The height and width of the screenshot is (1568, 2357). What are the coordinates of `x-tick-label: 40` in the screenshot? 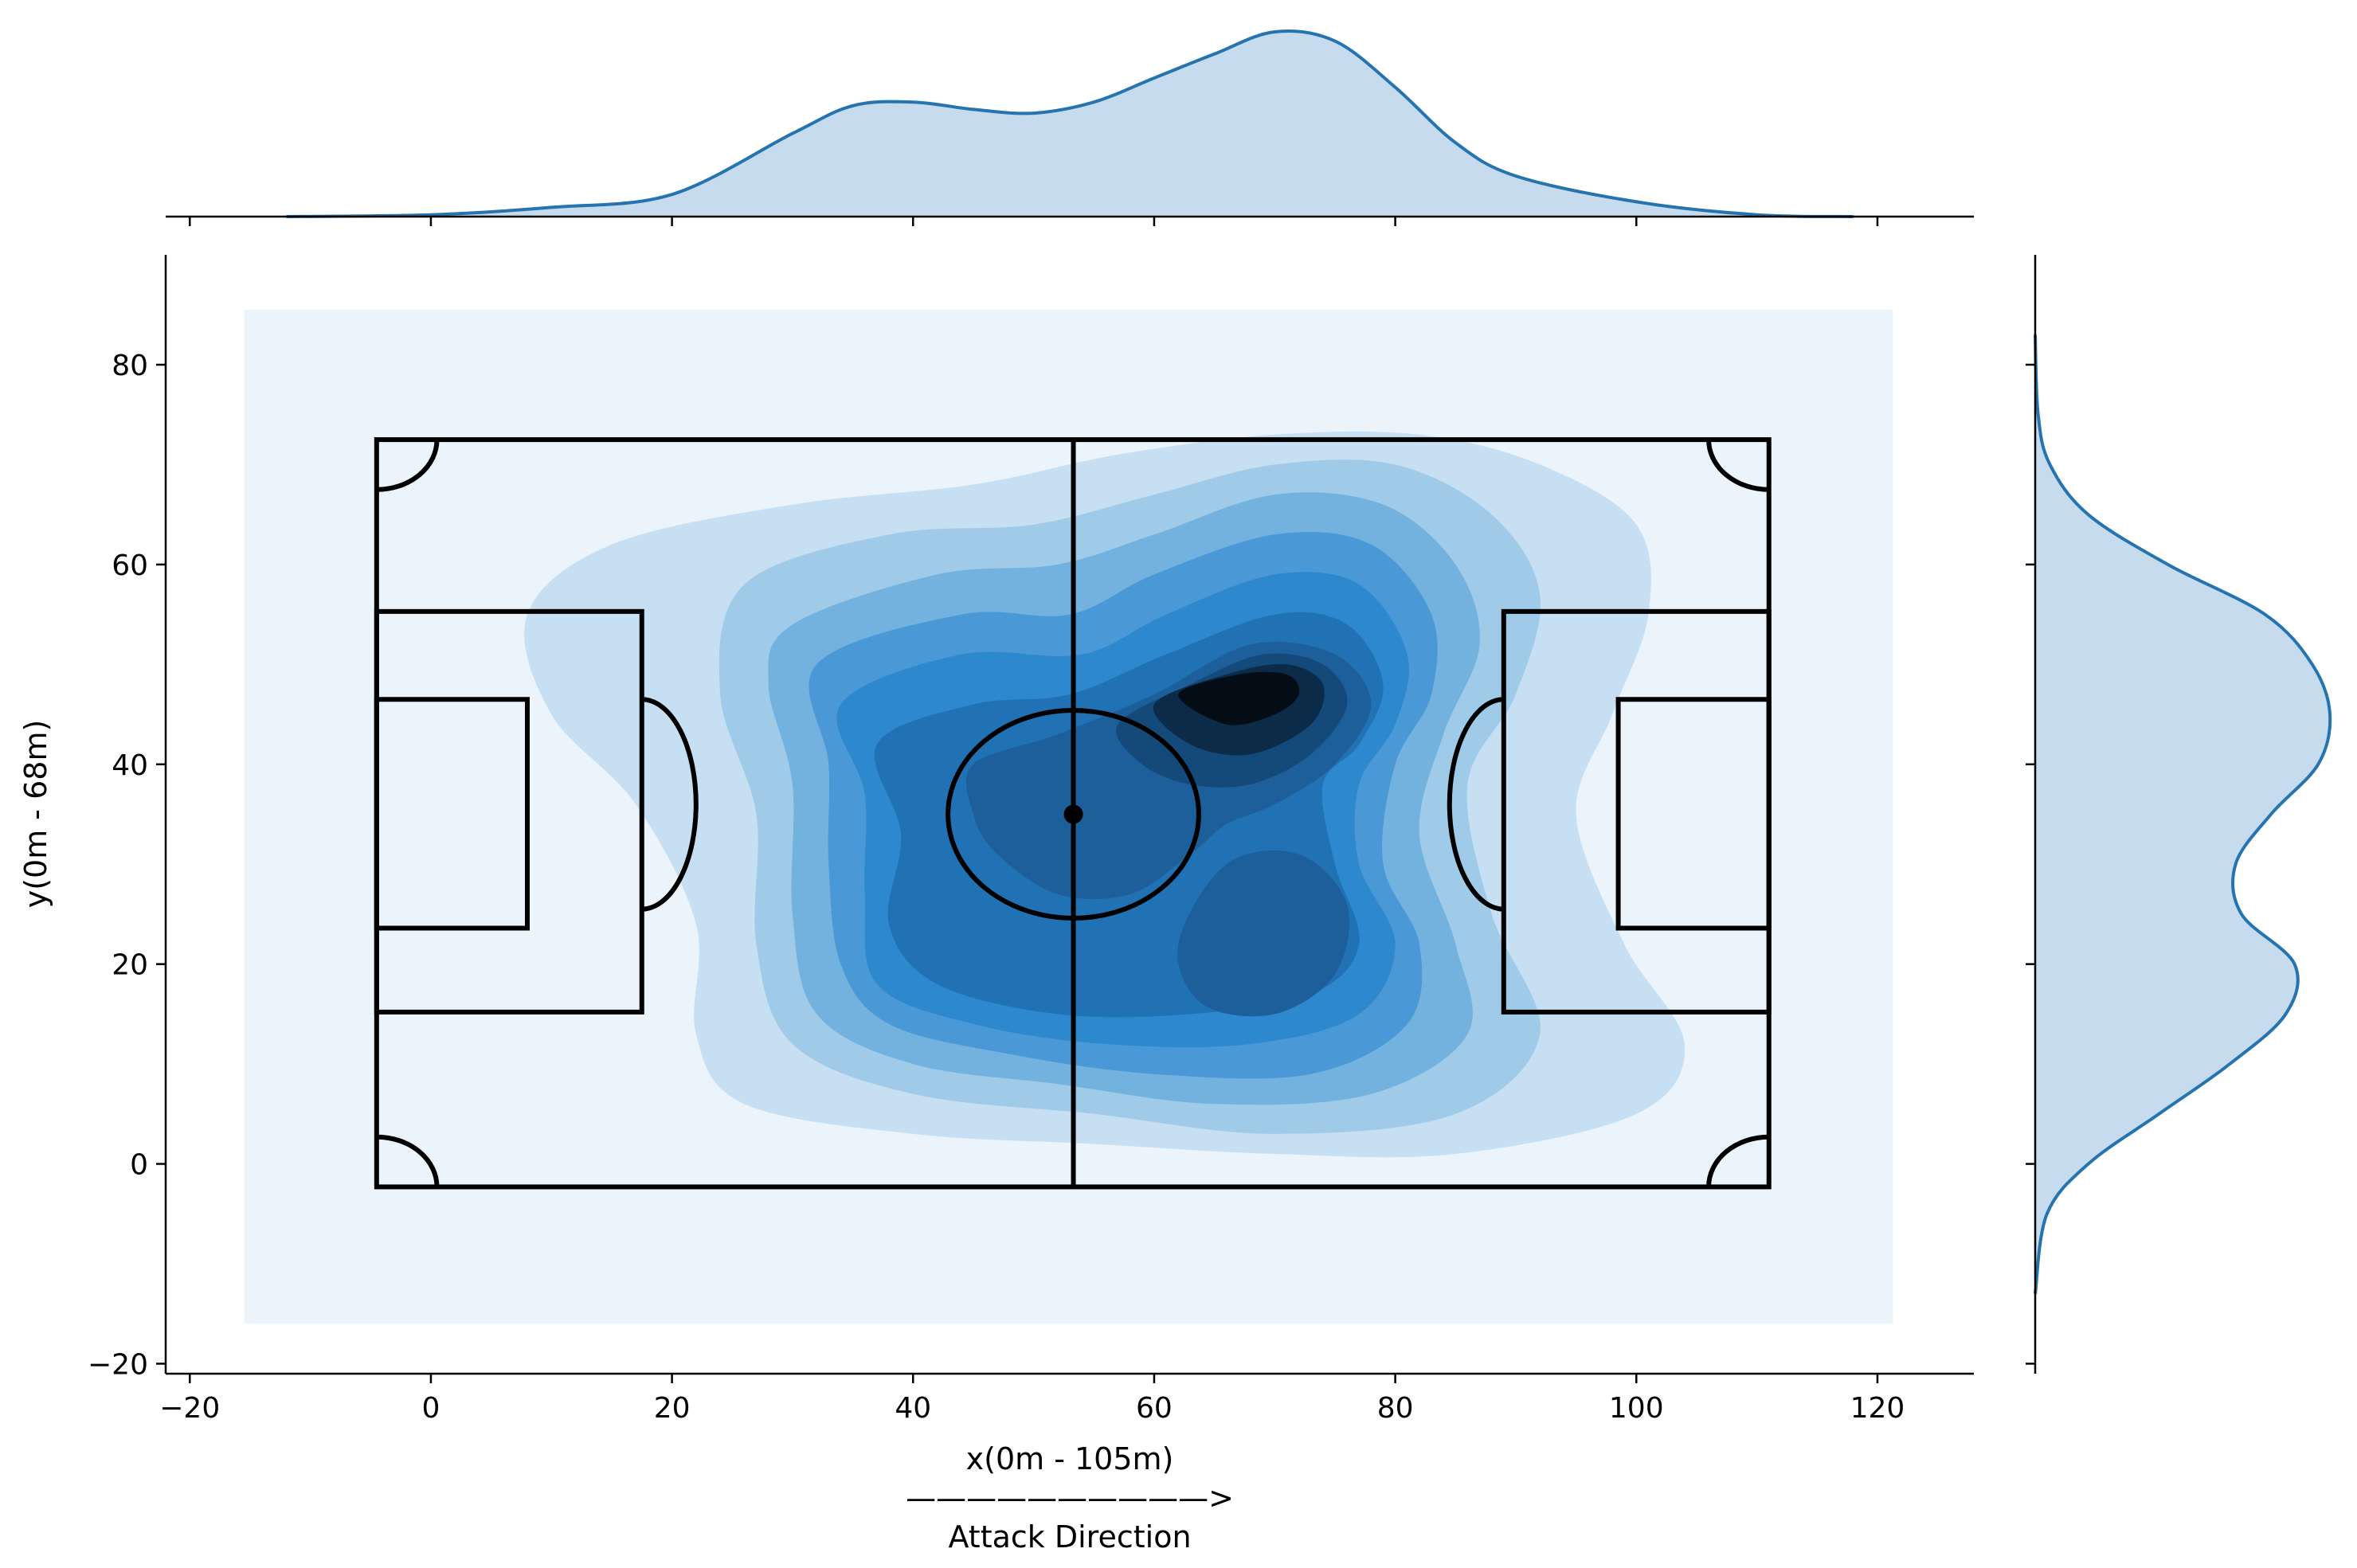 It's located at (913, 1408).